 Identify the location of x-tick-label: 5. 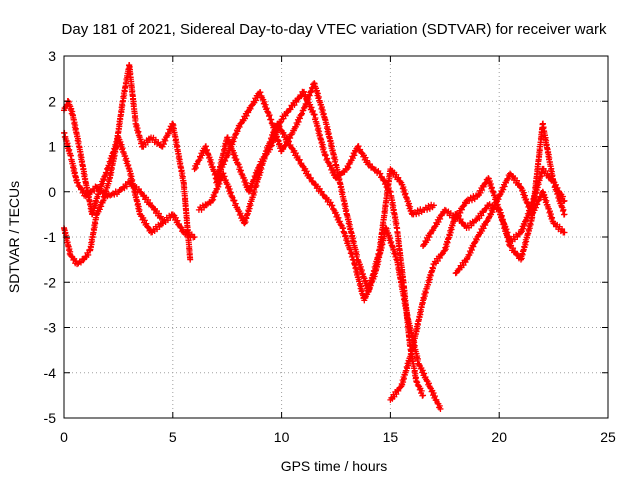
(173, 437).